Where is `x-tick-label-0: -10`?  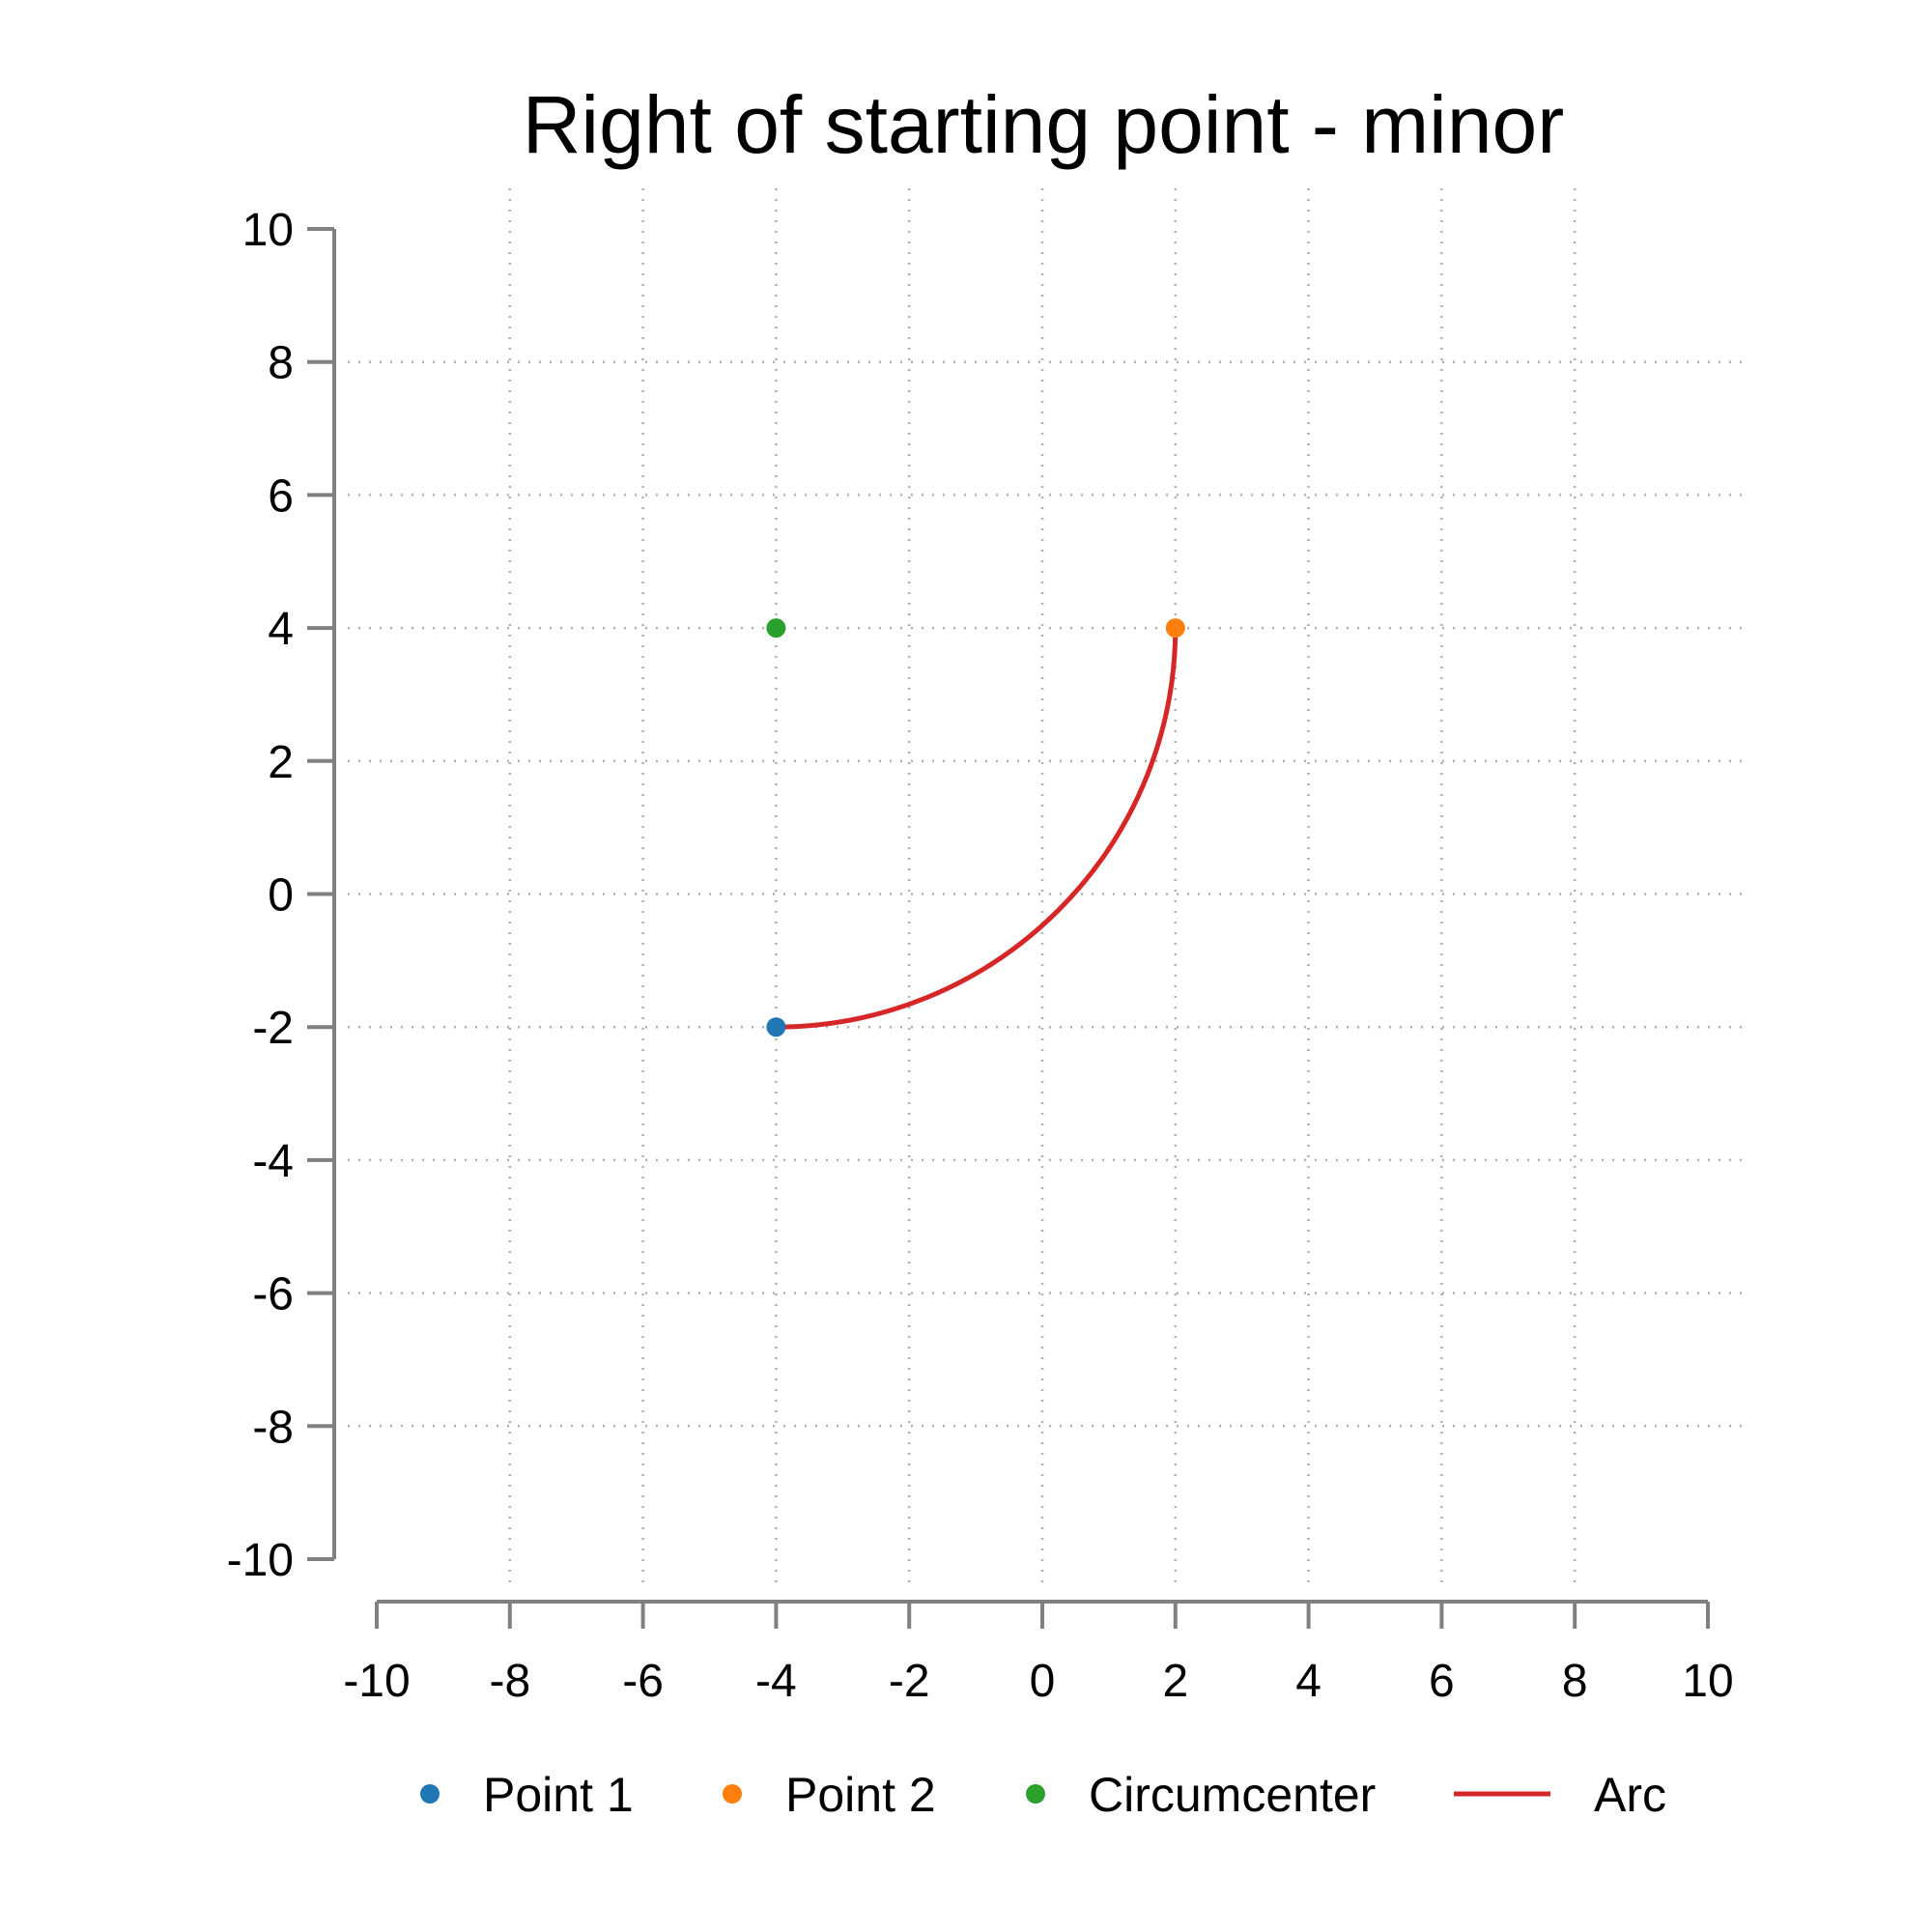
x-tick-label-0: -10 is located at coordinates (376, 1681).